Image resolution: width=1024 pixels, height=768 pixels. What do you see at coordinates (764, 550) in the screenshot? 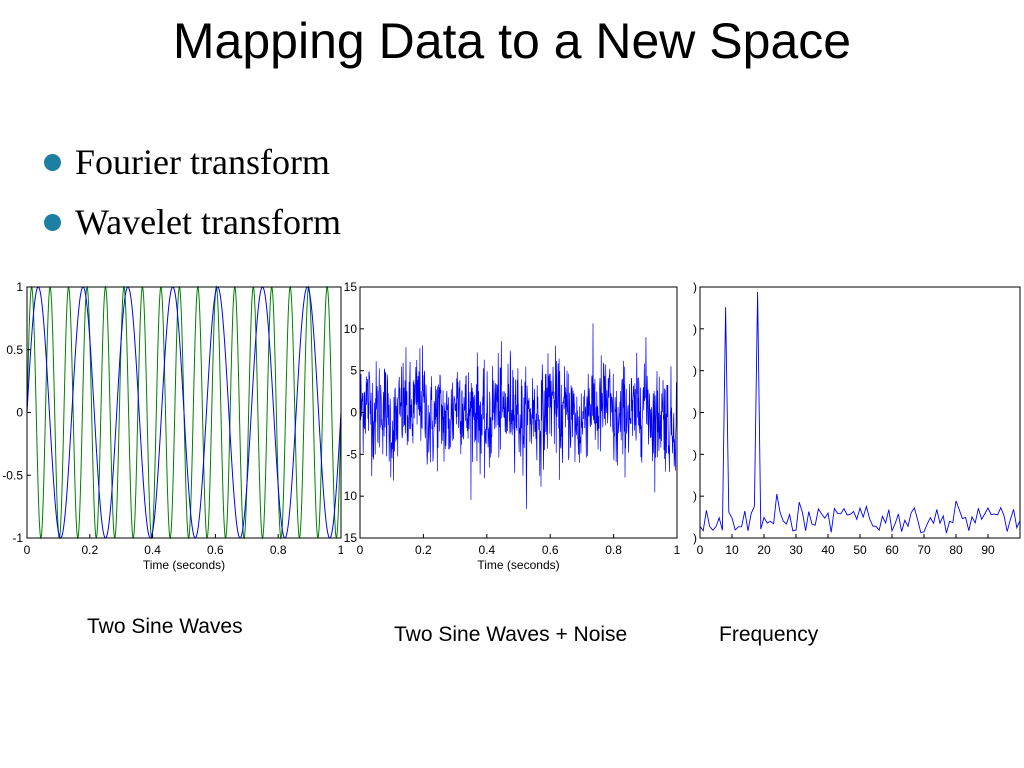
I see `x-tick-label: 20` at bounding box center [764, 550].